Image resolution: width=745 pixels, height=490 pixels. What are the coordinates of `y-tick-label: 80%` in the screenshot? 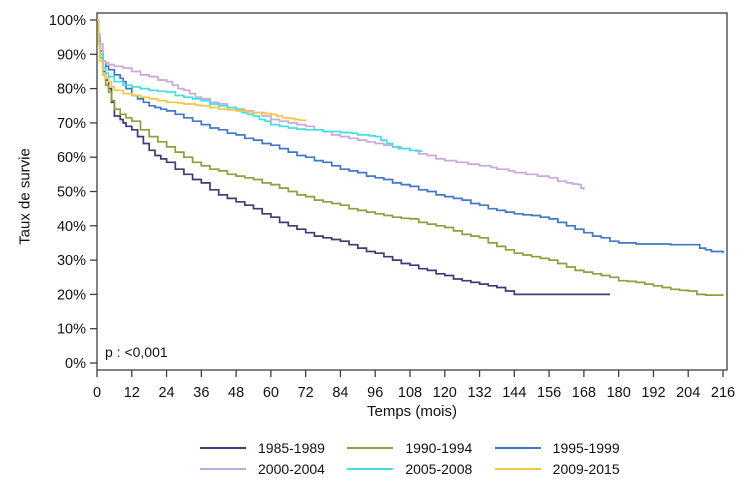 It's located at (71, 90).